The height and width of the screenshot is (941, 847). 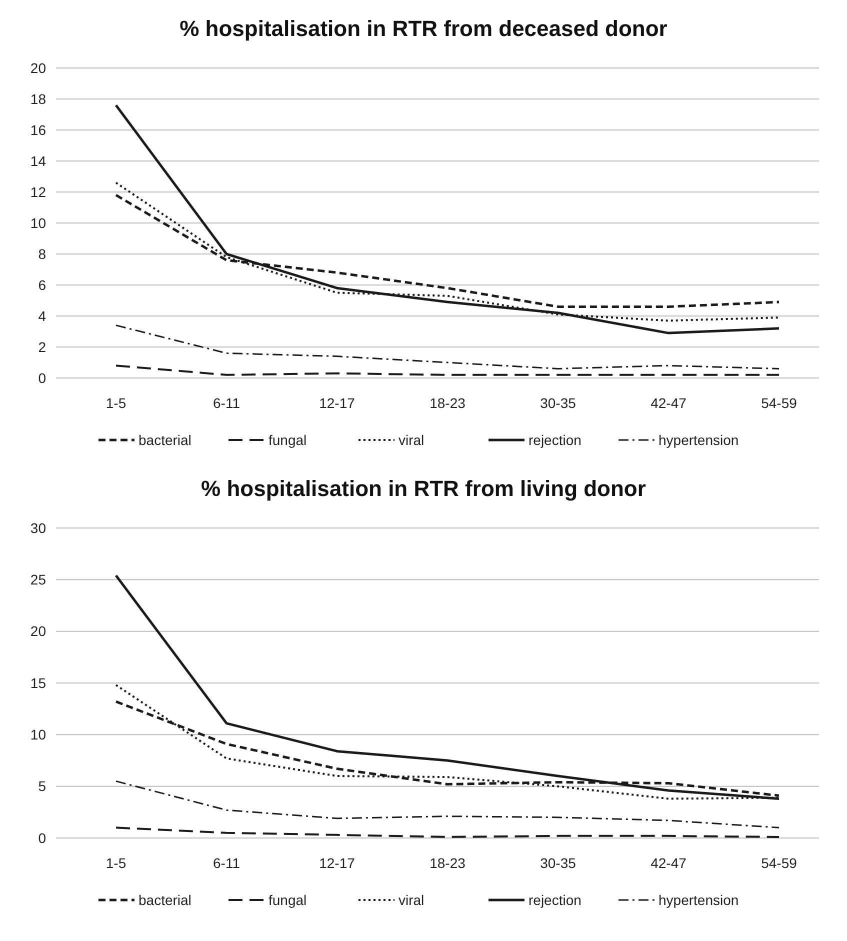 I want to click on y-tick-label: 12, so click(x=38, y=192).